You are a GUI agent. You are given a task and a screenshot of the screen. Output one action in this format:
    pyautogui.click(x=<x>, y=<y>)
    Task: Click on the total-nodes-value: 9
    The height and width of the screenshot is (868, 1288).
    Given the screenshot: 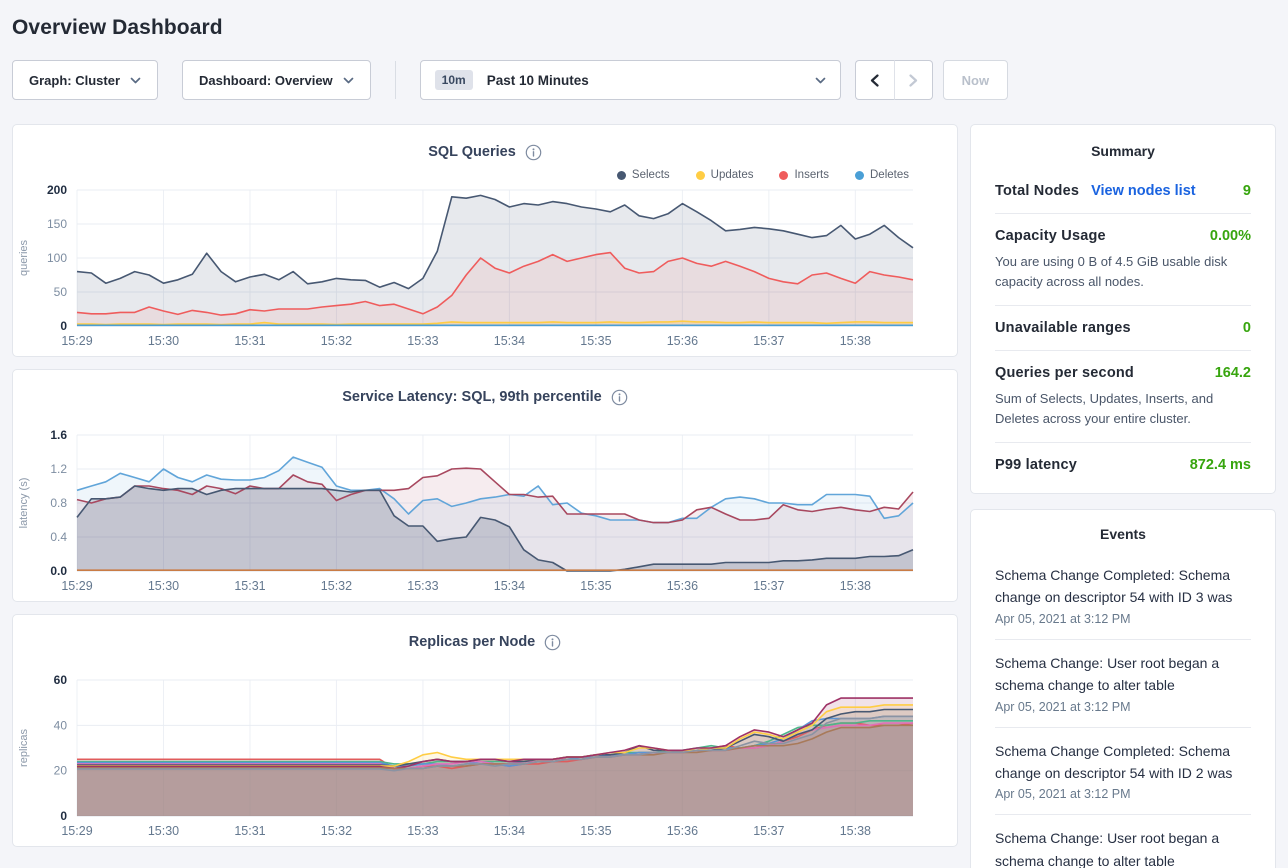 What is the action you would take?
    pyautogui.click(x=1246, y=191)
    